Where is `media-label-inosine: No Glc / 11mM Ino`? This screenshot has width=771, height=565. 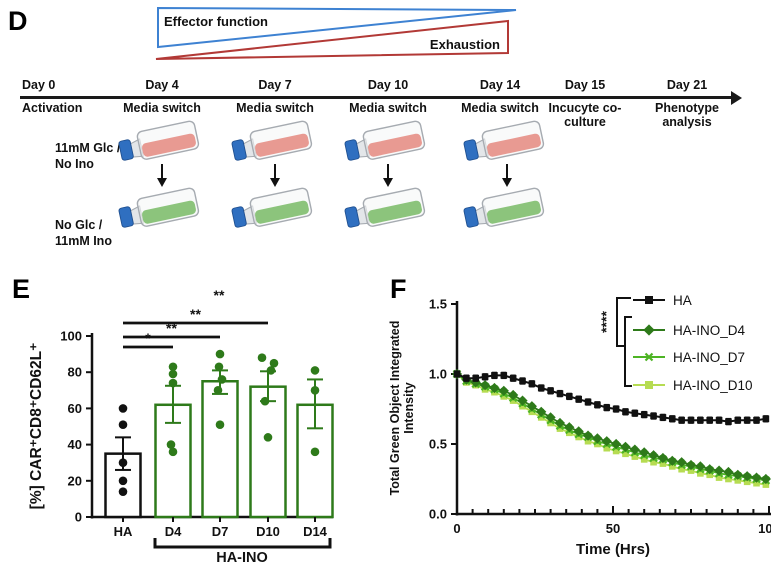
media-label-inosine: No Glc / 11mM Ino is located at coordinates (83, 233).